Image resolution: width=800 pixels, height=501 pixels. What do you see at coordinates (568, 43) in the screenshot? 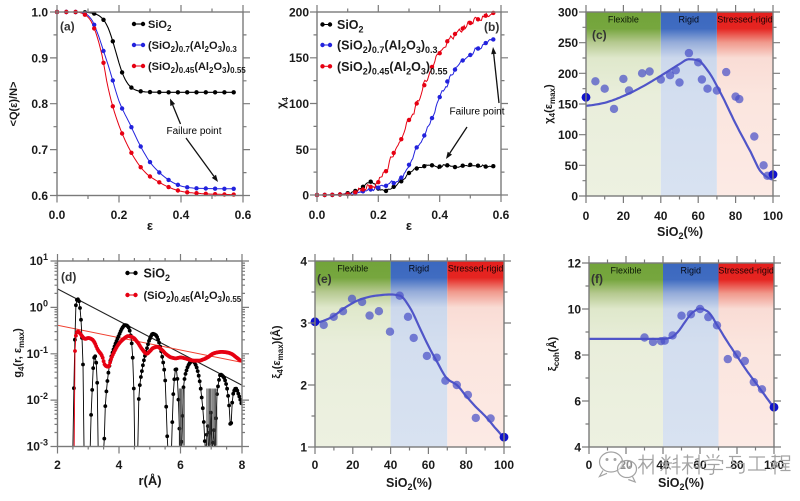
I see `svg-text: 250` at bounding box center [568, 43].